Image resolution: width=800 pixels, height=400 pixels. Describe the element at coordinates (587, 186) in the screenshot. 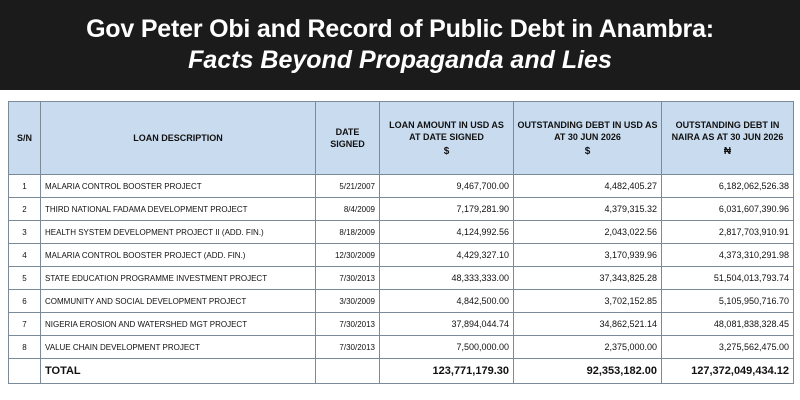

I see `cell-outstanding-usd: 4,482,405.27` at that location.